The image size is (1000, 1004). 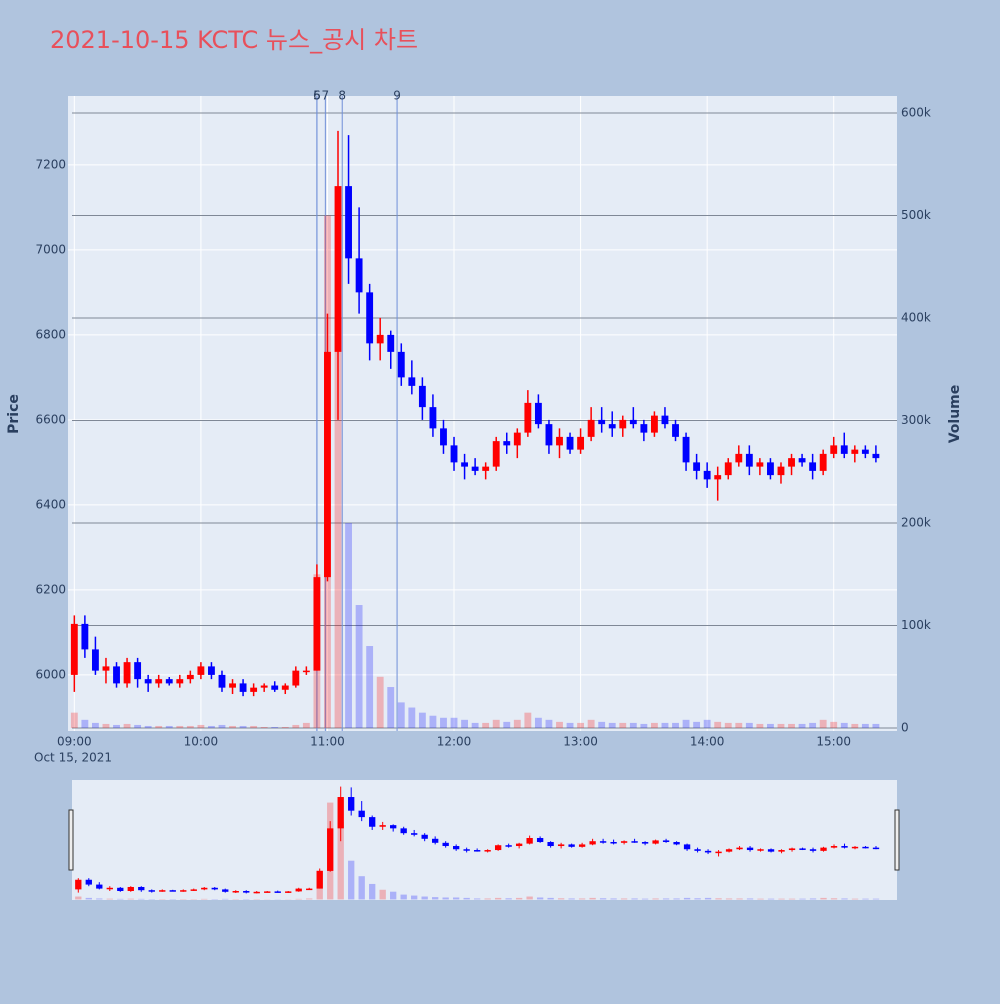 I want to click on y-tick-label: 7200, so click(x=50, y=164).